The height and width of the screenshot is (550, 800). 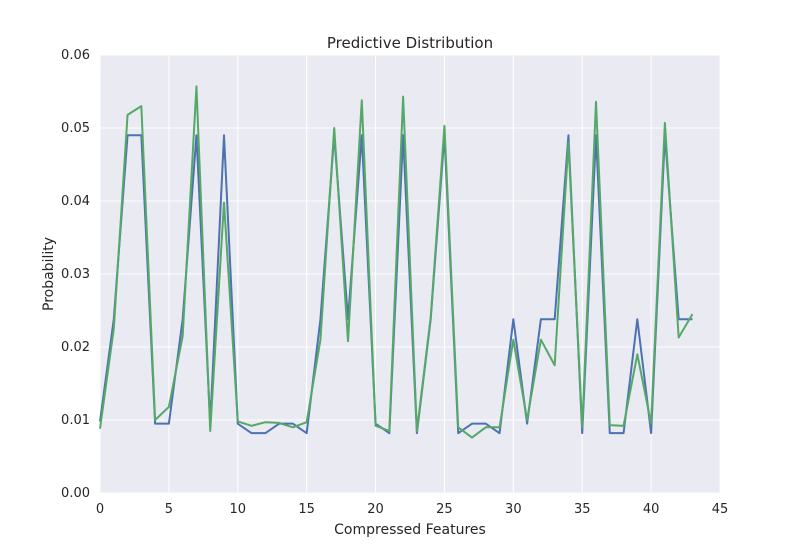 What do you see at coordinates (306, 509) in the screenshot?
I see `x-tick-label: 15` at bounding box center [306, 509].